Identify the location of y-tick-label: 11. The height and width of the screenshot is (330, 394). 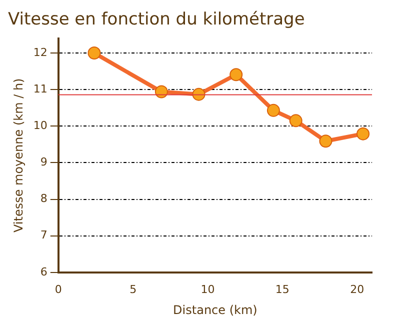
(40, 89).